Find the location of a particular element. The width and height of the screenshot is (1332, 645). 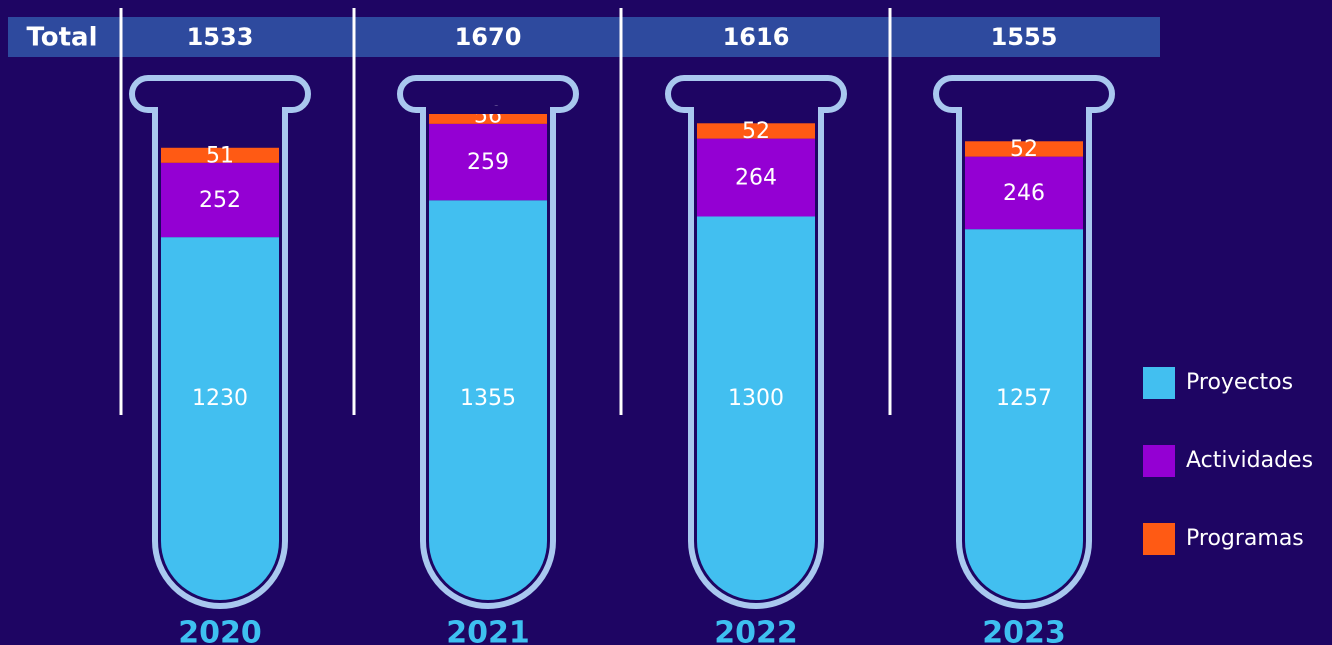

total-value: 1555 is located at coordinates (1024, 37).